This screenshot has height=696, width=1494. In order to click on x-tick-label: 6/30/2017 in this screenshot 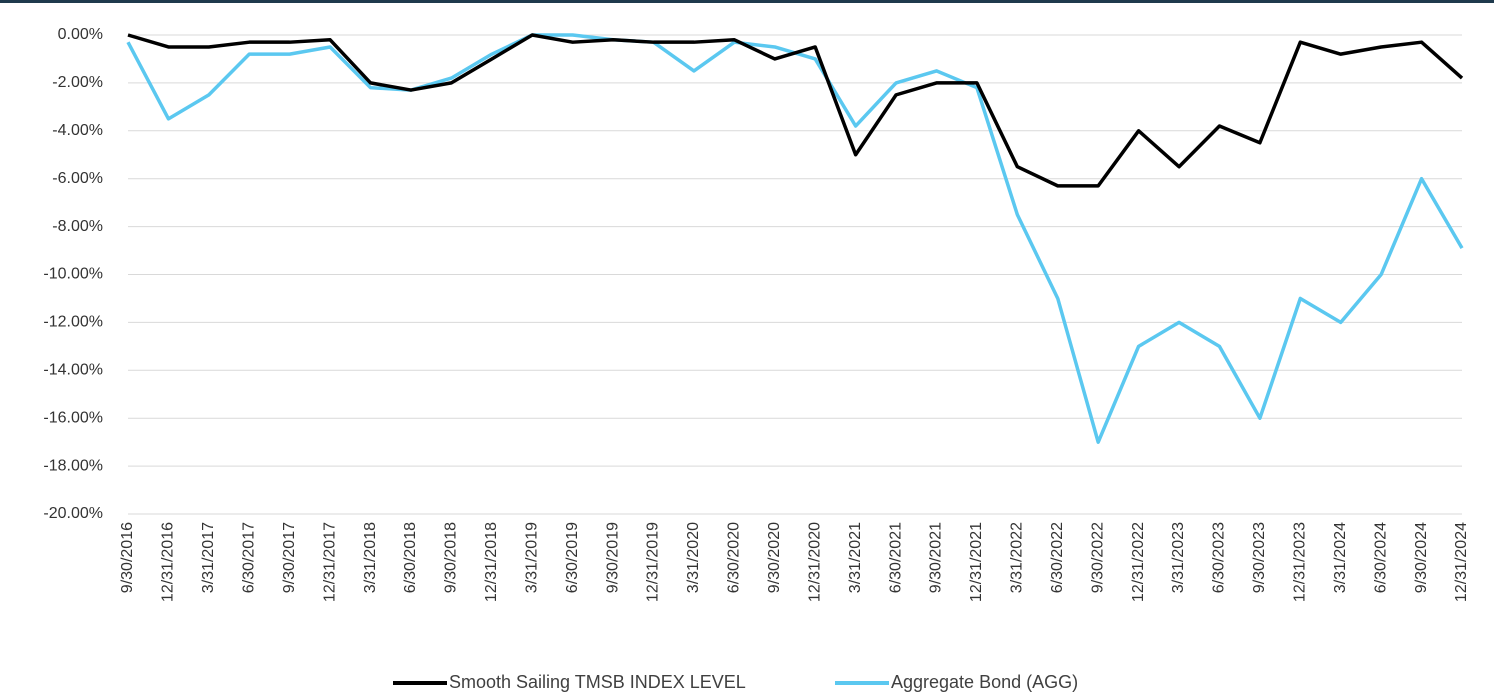, I will do `click(248, 557)`.